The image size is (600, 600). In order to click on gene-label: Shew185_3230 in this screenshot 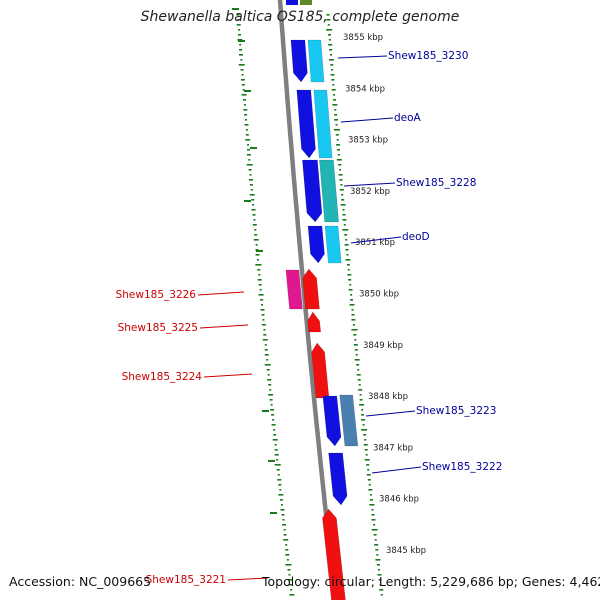, I will do `click(428, 56)`.